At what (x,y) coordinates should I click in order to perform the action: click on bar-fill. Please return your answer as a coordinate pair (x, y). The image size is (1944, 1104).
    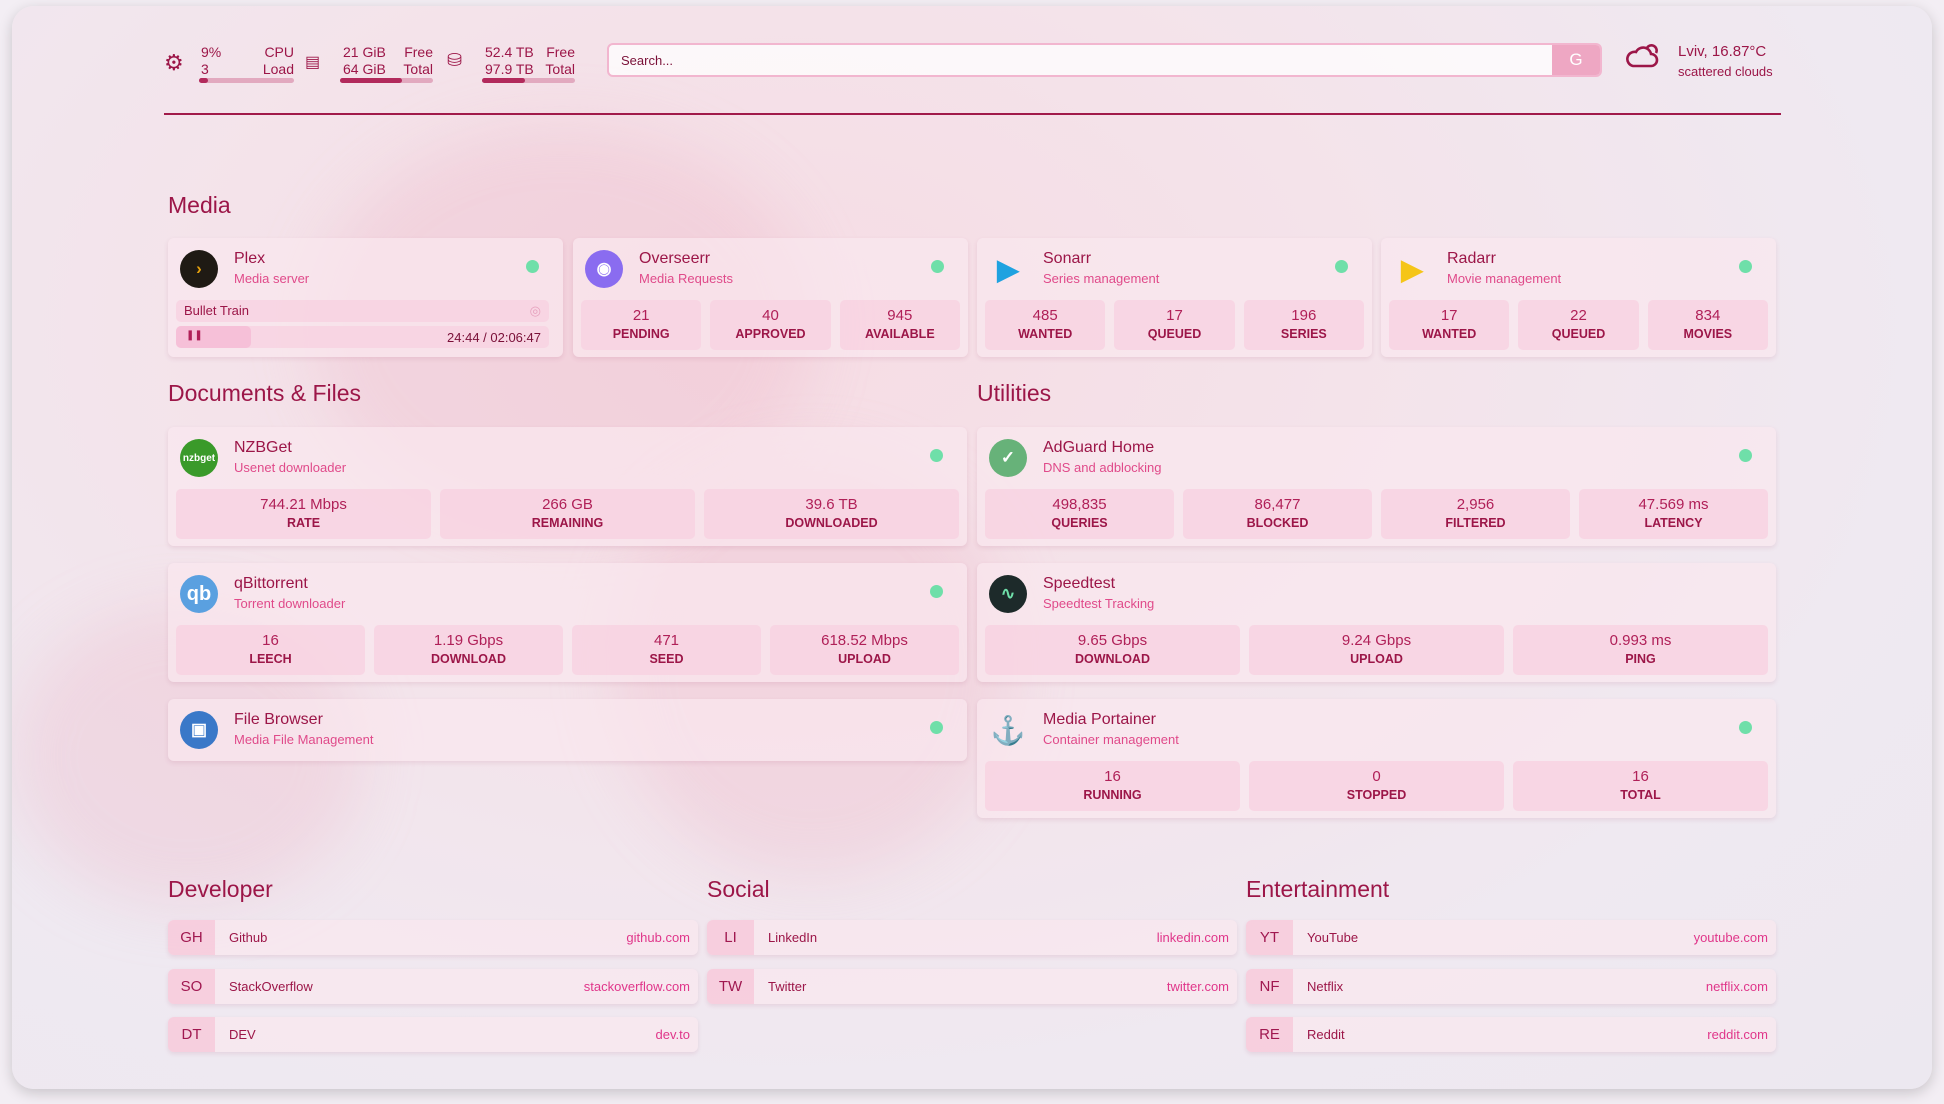
    Looking at the image, I should click on (503, 80).